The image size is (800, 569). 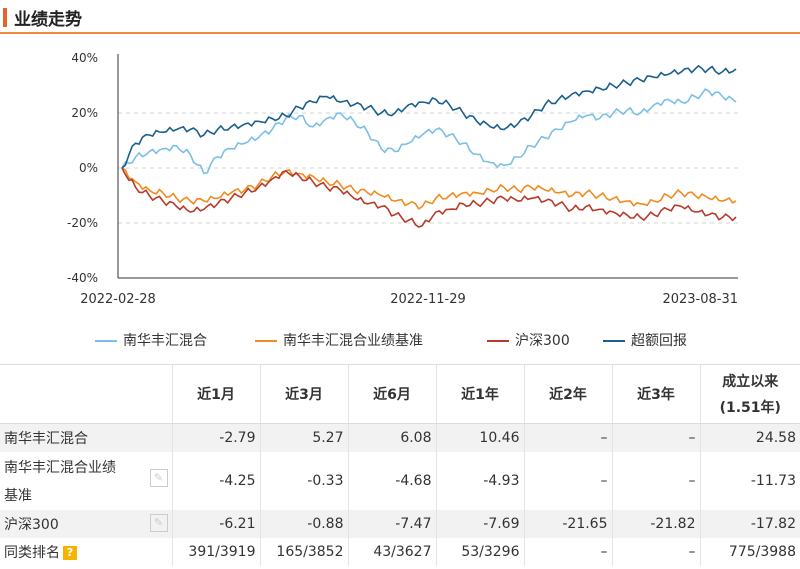 What do you see at coordinates (304, 437) in the screenshot?
I see `cell: 5.27` at bounding box center [304, 437].